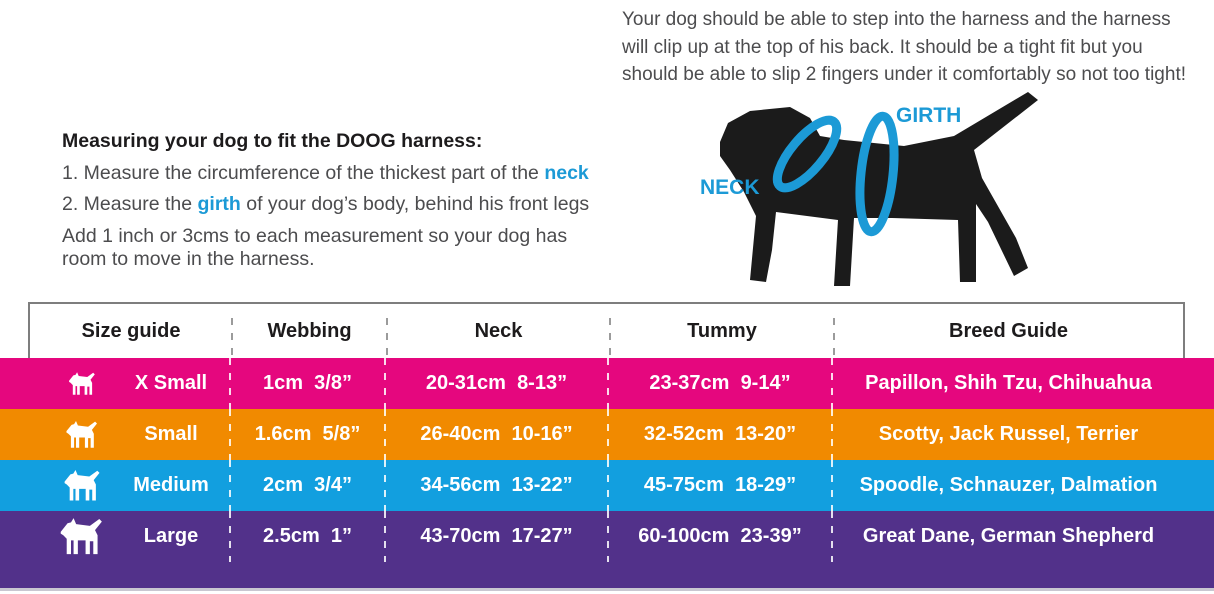 The image size is (1214, 594). Describe the element at coordinates (720, 434) in the screenshot. I see `tummy-value: 32-52cm 13-20”` at that location.